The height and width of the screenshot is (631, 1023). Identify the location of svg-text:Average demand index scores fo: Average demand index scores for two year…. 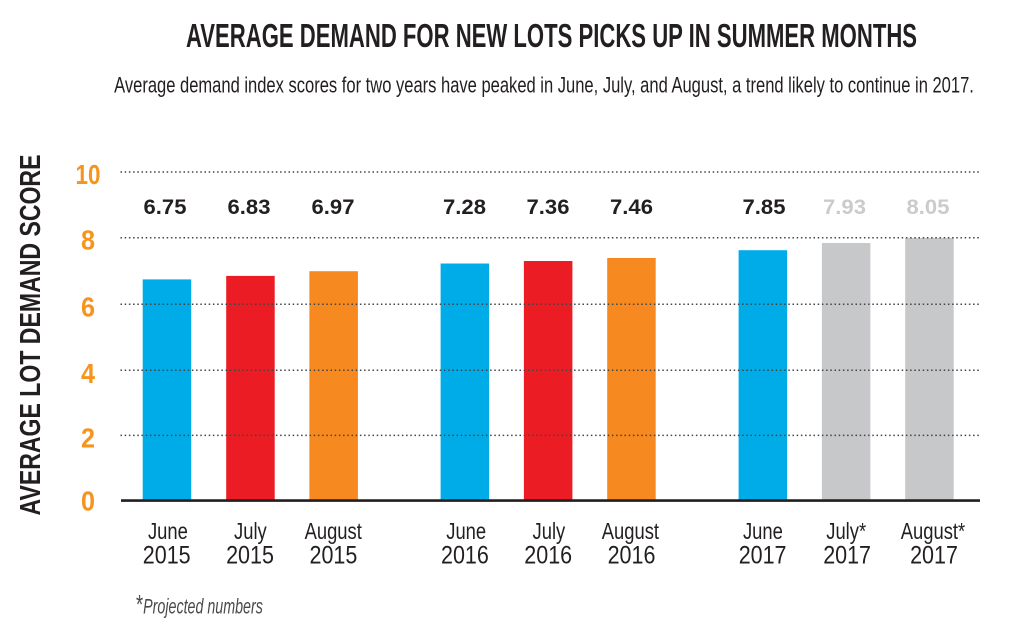
(544, 85).